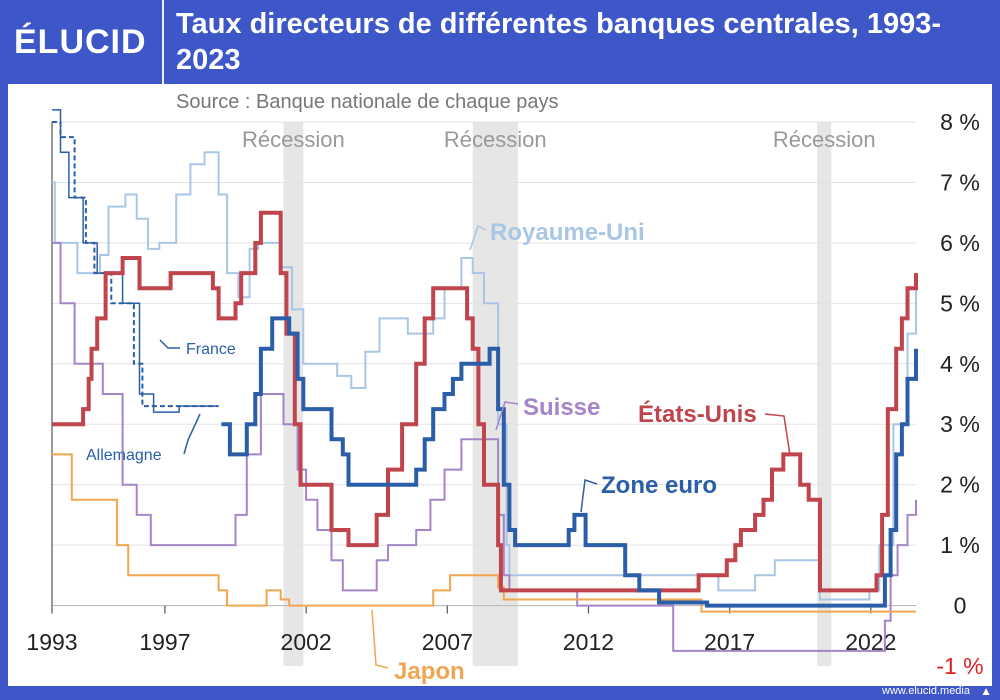  What do you see at coordinates (697, 414) in the screenshot?
I see `series-label-etats-unis: États-Unis` at bounding box center [697, 414].